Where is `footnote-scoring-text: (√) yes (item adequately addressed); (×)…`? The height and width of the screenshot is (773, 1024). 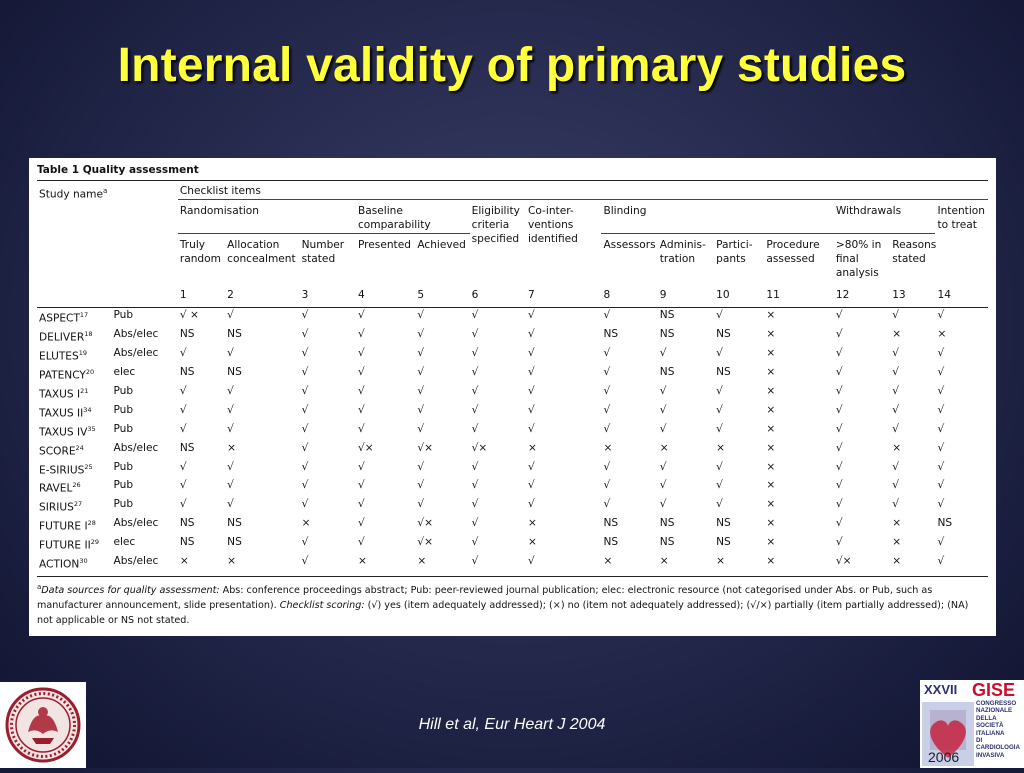 footnote-scoring-text: (√) yes (item adequately addressed); (×)… is located at coordinates (503, 613).